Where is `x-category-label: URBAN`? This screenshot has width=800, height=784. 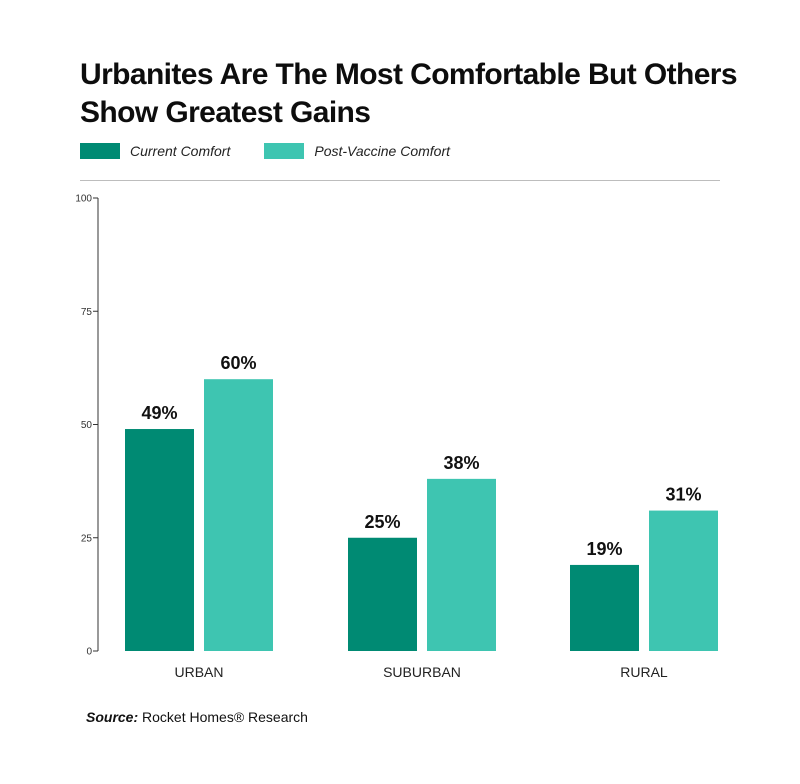
x-category-label: URBAN is located at coordinates (198, 672).